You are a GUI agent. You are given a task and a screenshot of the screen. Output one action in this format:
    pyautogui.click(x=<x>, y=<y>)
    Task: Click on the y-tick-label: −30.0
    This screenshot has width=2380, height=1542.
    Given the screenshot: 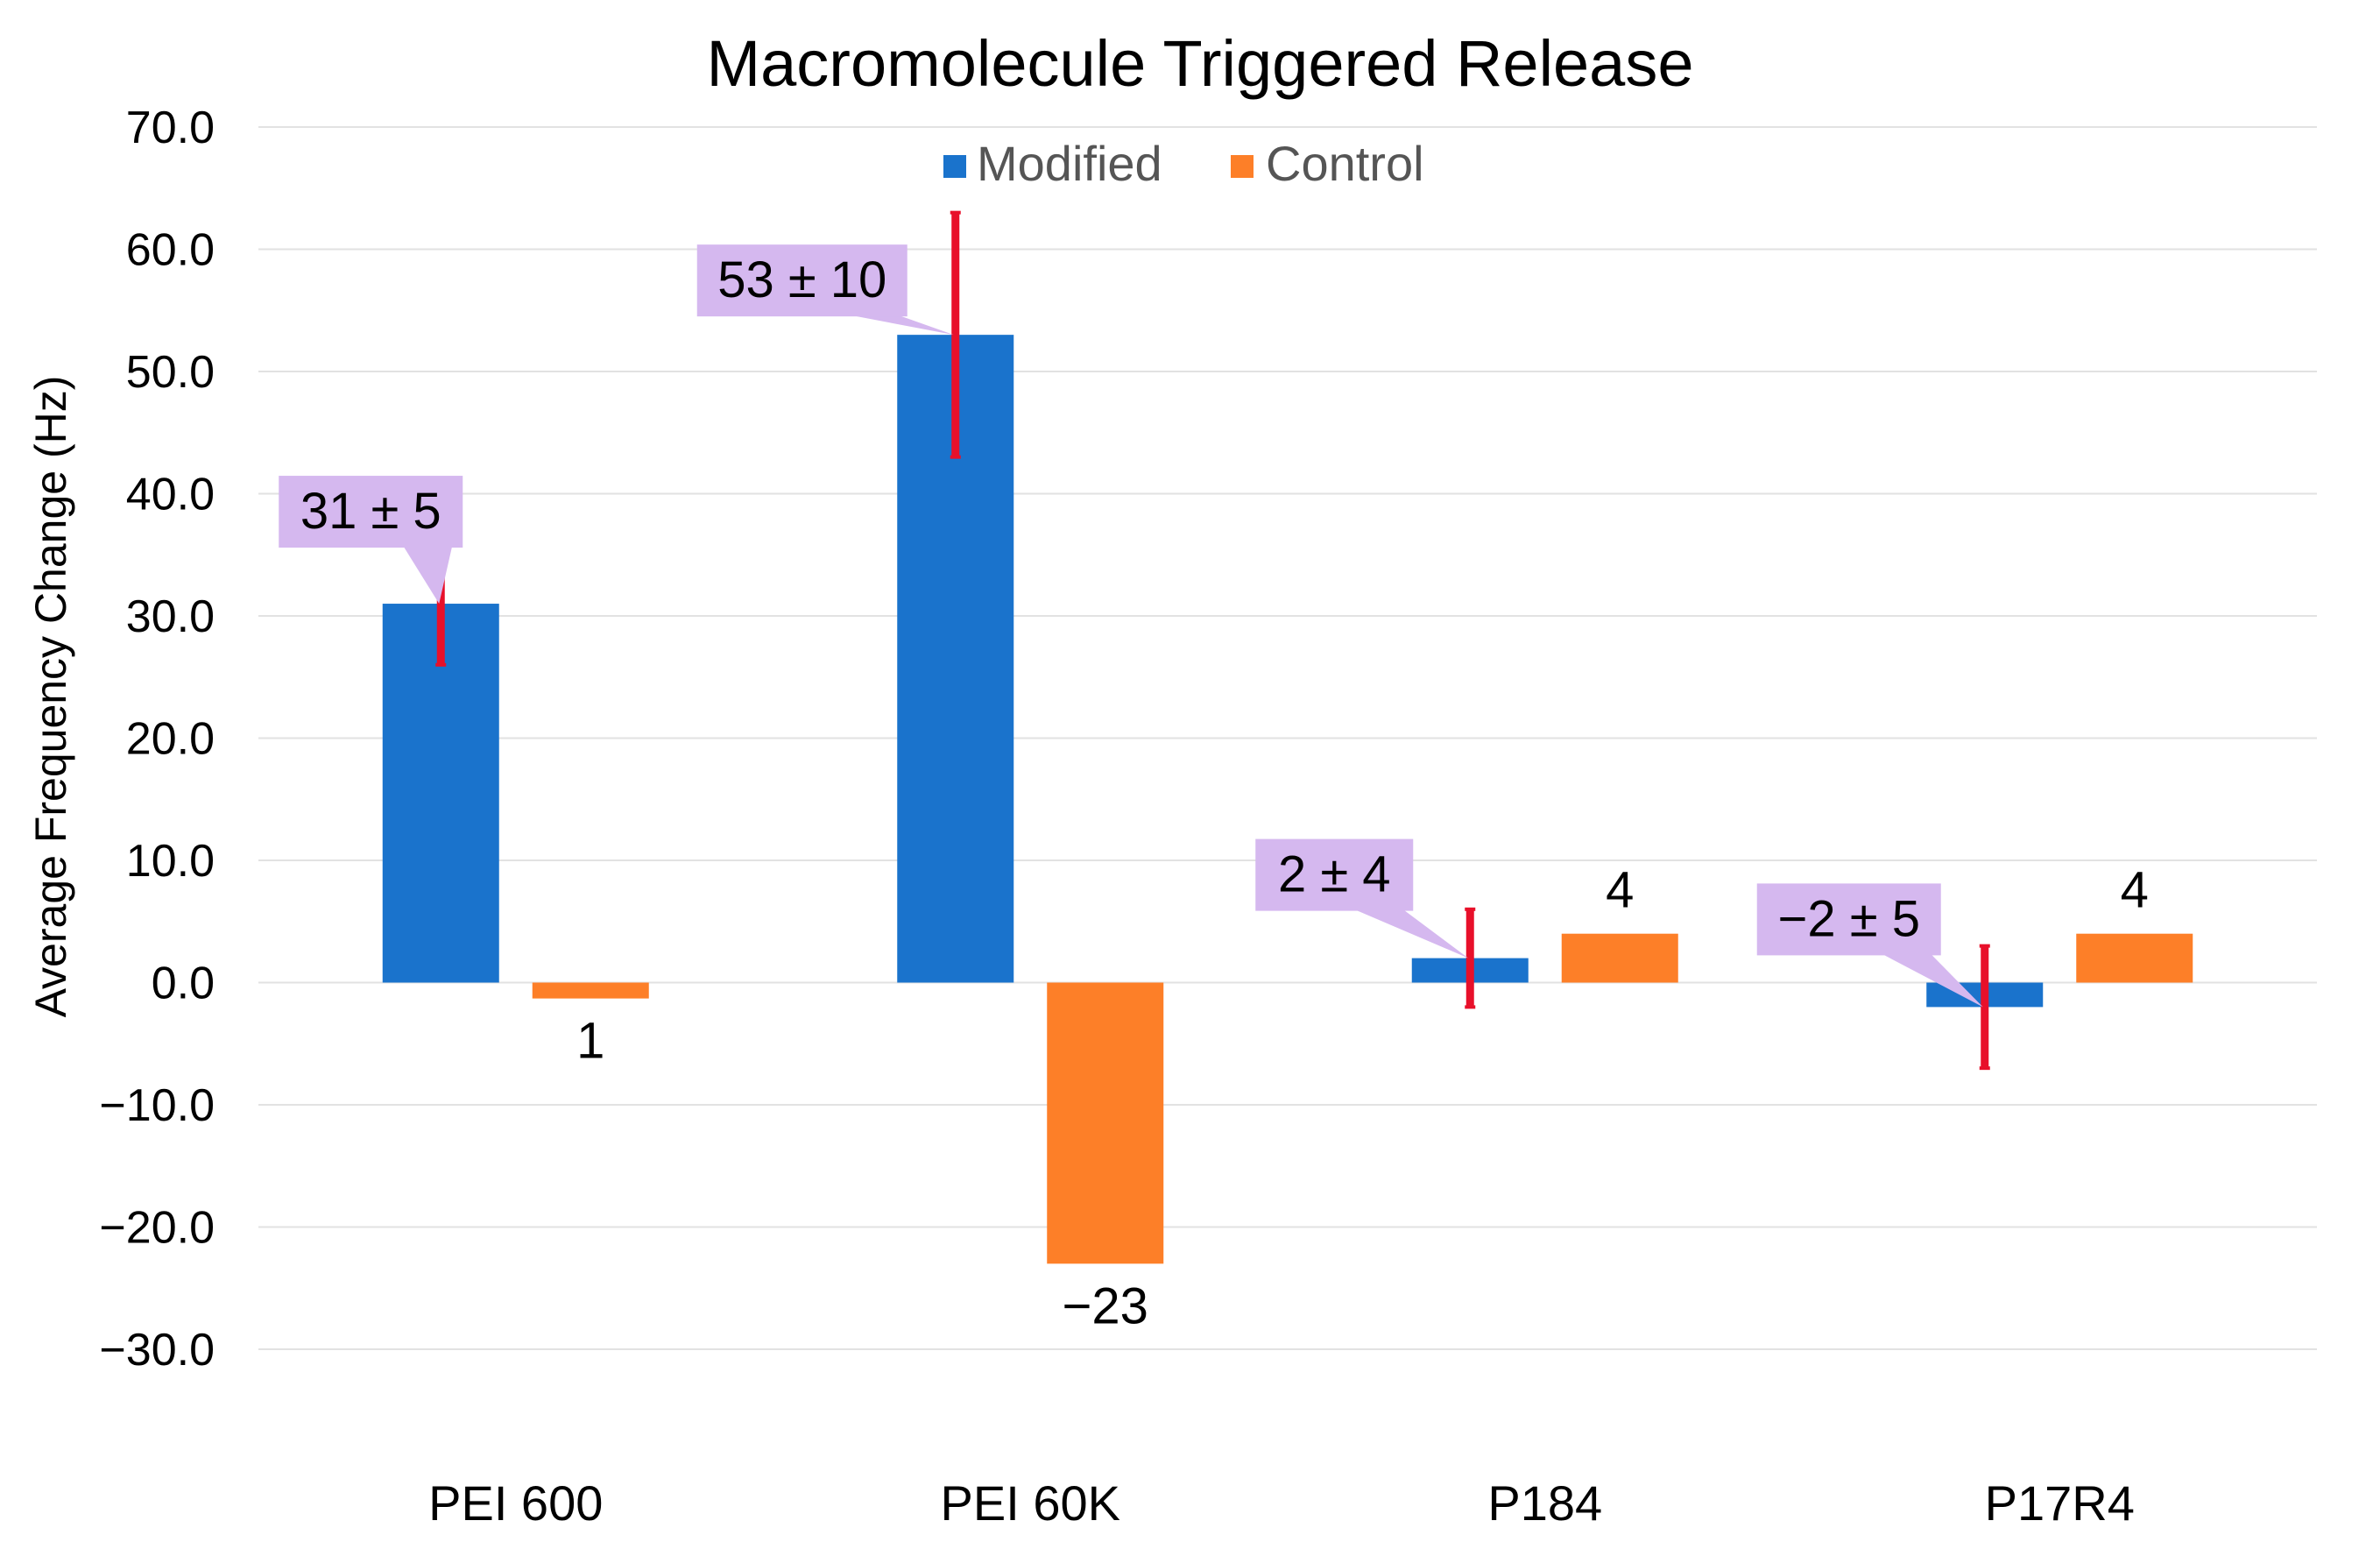 What is the action you would take?
    pyautogui.click(x=157, y=1350)
    